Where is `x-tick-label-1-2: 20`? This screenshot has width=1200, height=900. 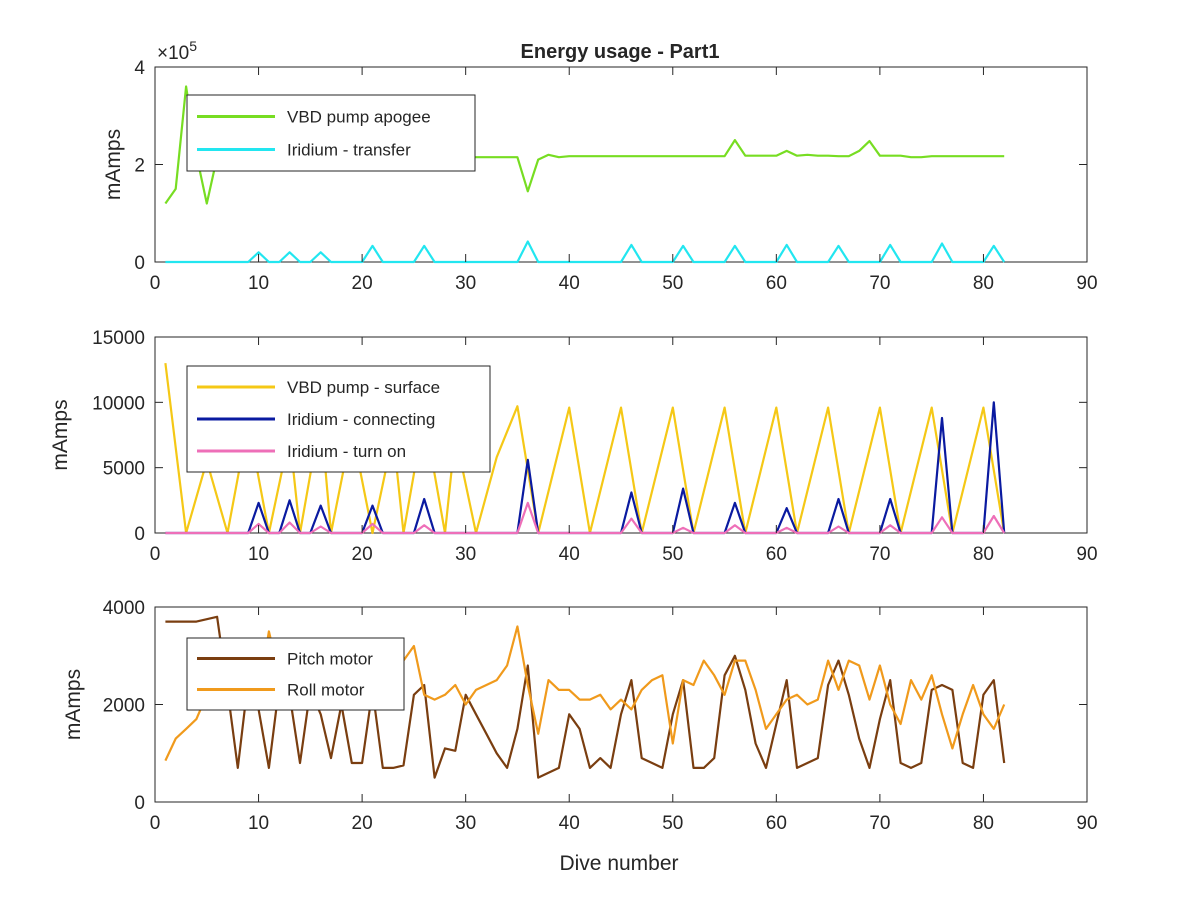
x-tick-label-1-2: 20 is located at coordinates (362, 554).